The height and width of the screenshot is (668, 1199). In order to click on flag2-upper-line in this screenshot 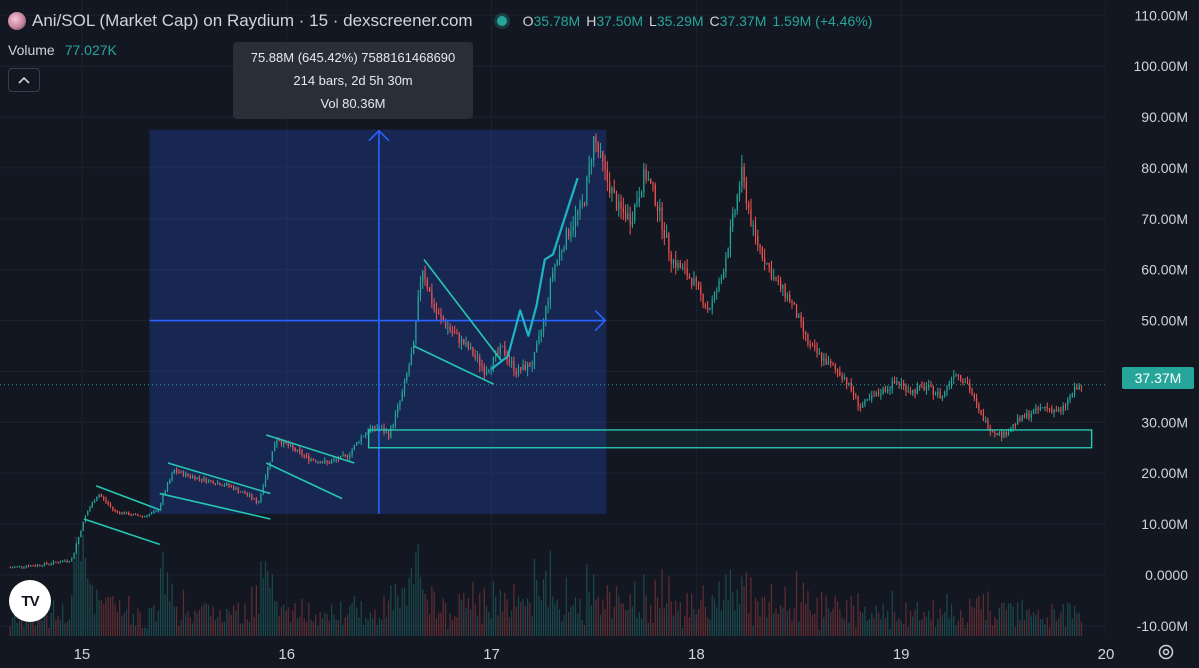, I will do `click(219, 478)`.